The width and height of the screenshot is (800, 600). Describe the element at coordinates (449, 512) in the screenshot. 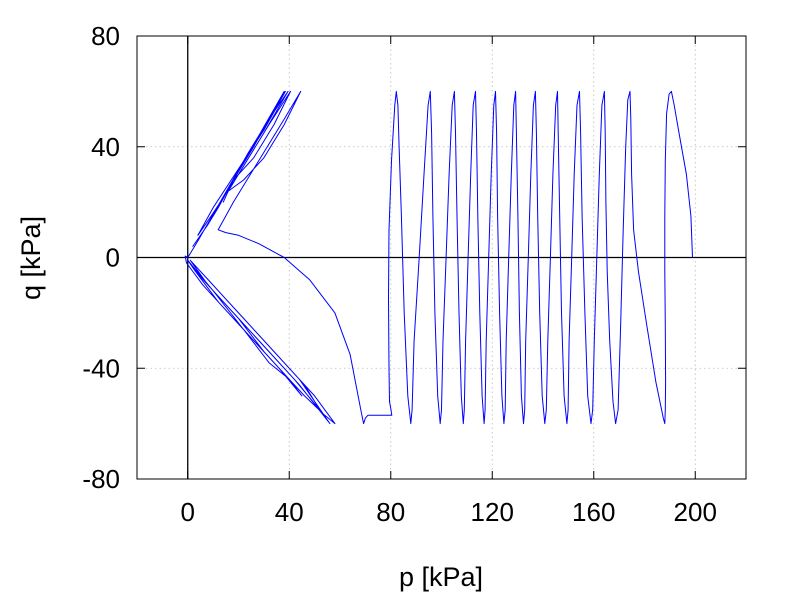

I see `x-tick-labels: 0 40 80 120 160 200` at that location.